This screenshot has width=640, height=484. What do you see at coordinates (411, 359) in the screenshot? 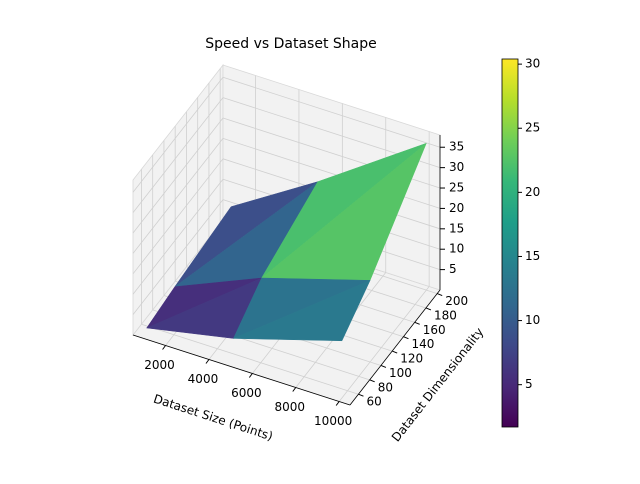
I see `y-tick-label: 120` at bounding box center [411, 359].